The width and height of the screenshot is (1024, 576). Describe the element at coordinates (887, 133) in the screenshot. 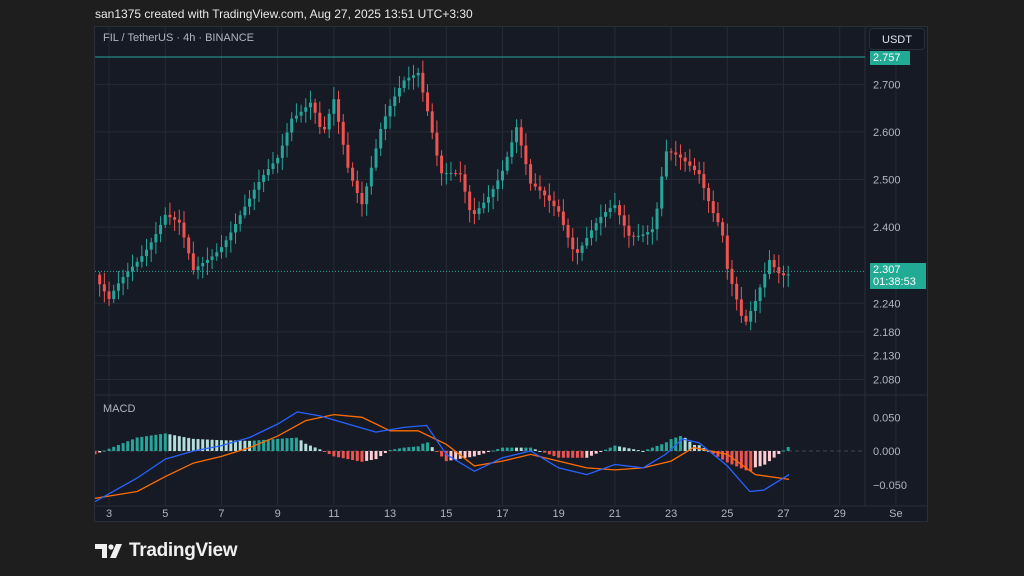

I see `price-tick-label: 2.600` at that location.